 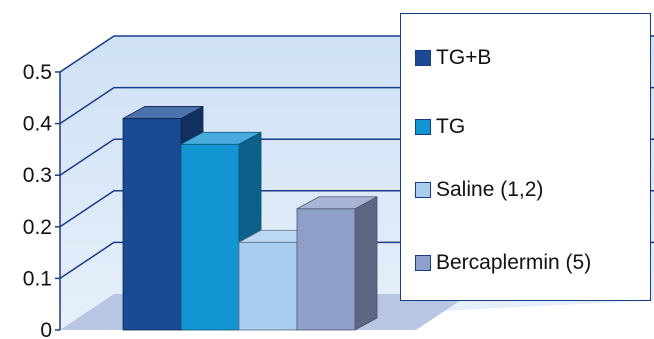 I want to click on y-tick-label: 0.2, so click(x=37, y=227).